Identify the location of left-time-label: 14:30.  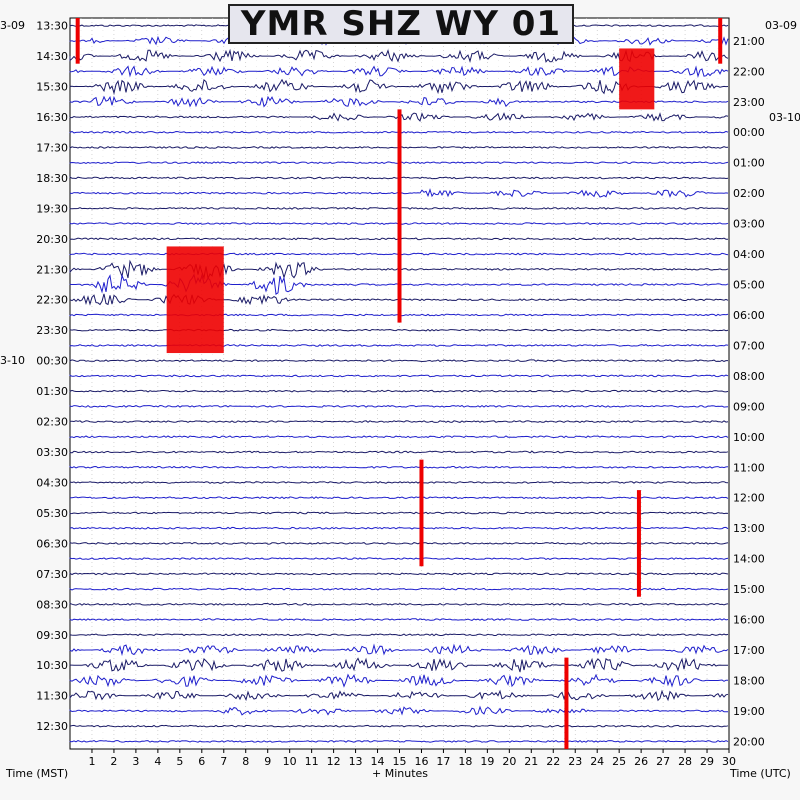
(52, 56).